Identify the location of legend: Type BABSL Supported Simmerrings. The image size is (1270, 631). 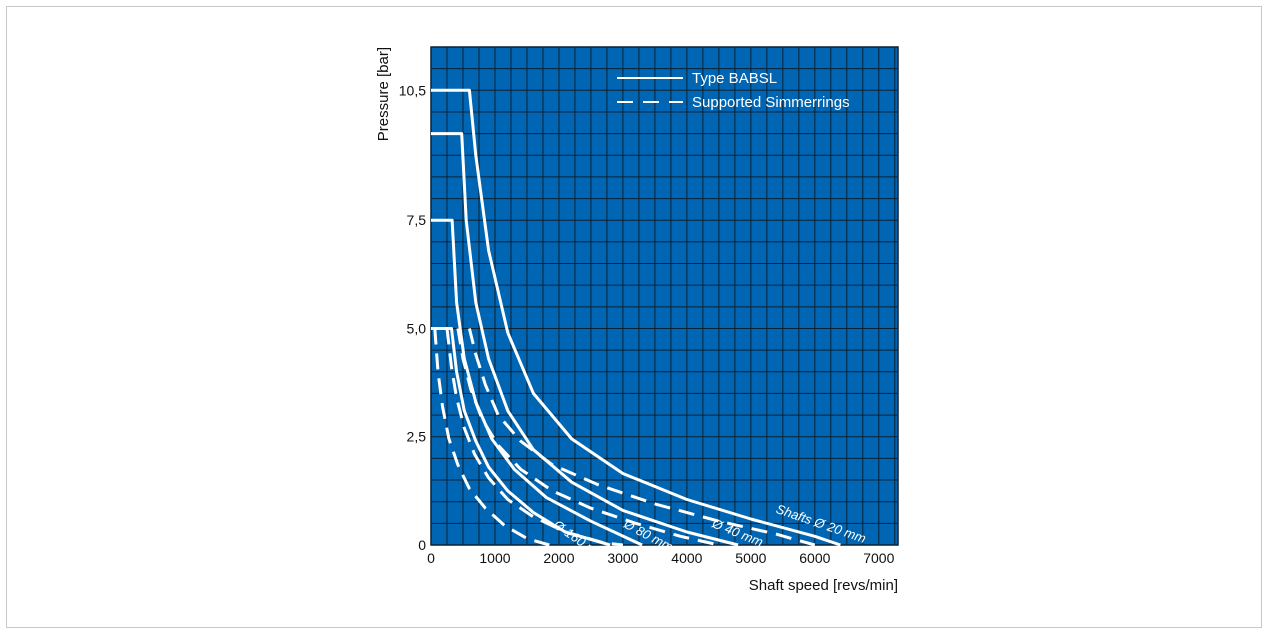
(733, 90).